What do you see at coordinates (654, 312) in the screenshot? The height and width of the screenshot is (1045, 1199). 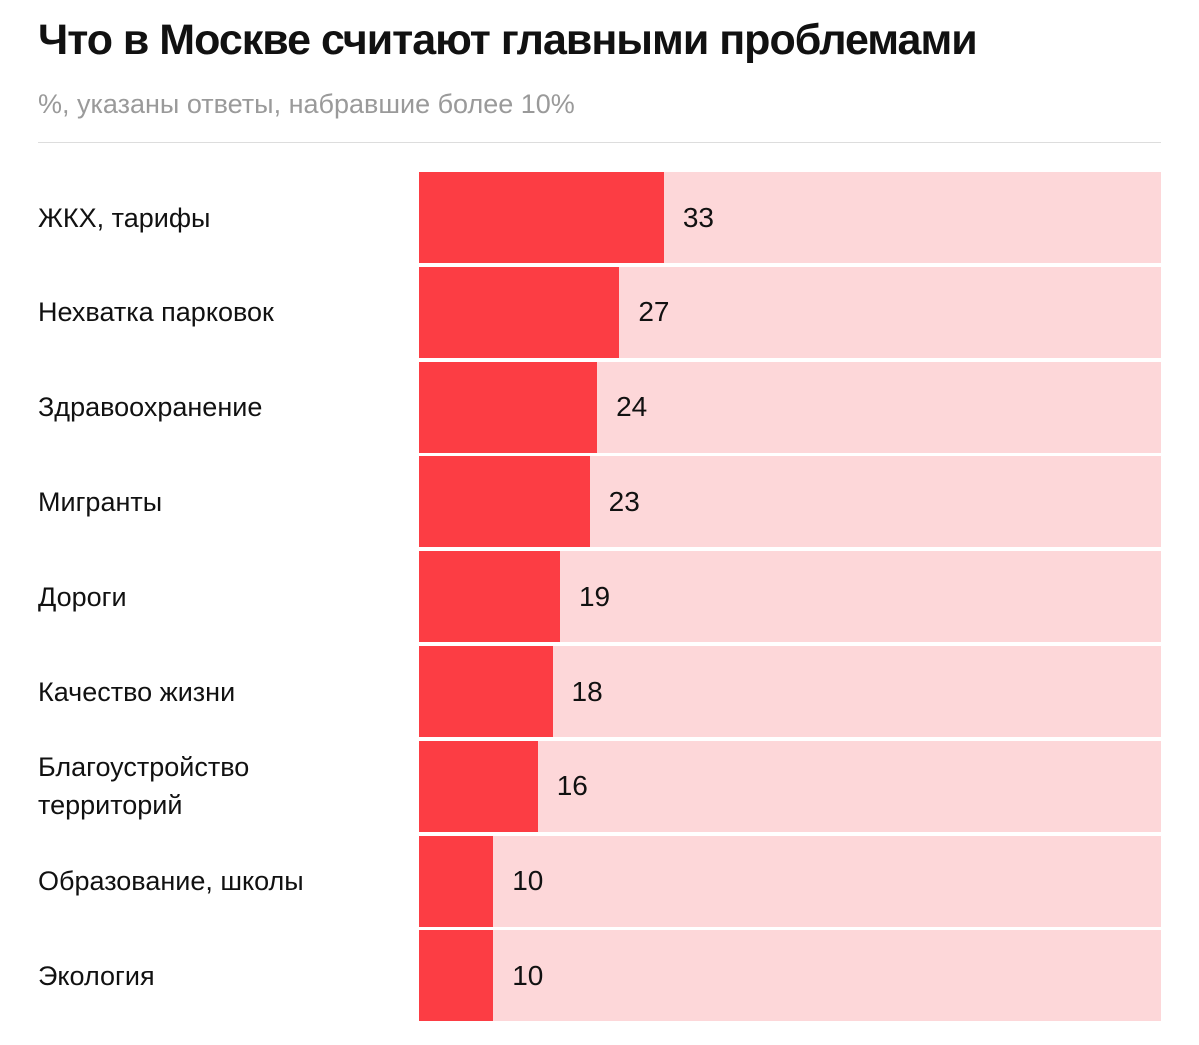 I see `value-label: 27` at bounding box center [654, 312].